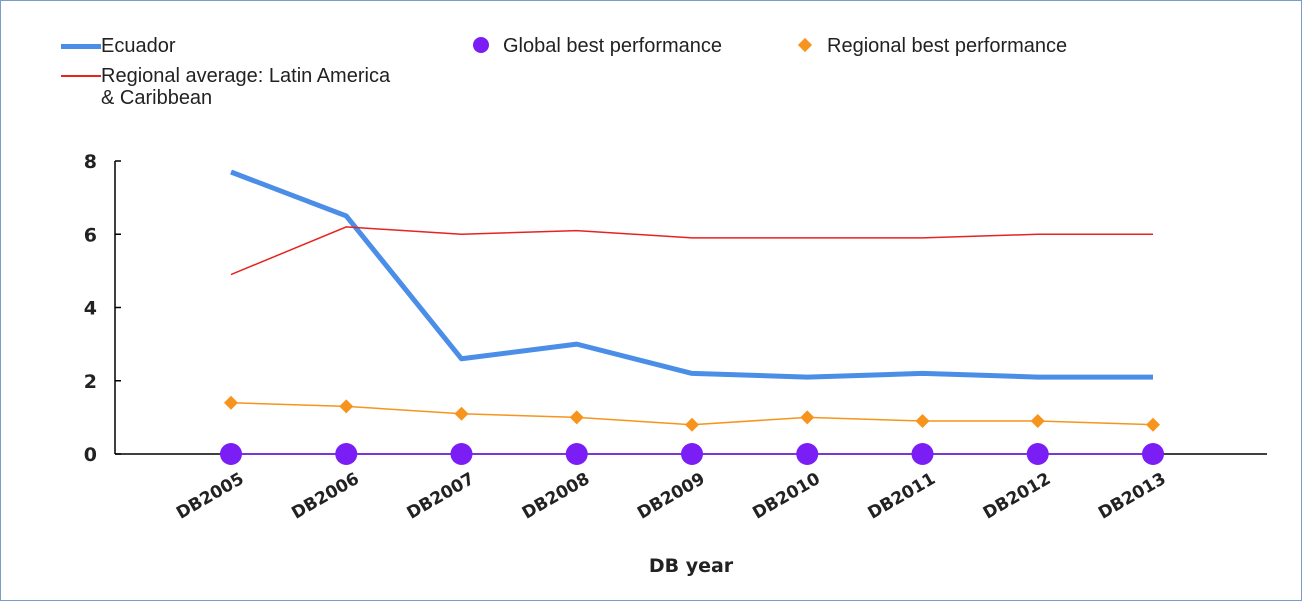 The height and width of the screenshot is (603, 1304). I want to click on legend-label-ecuador: Ecuador, so click(138, 46).